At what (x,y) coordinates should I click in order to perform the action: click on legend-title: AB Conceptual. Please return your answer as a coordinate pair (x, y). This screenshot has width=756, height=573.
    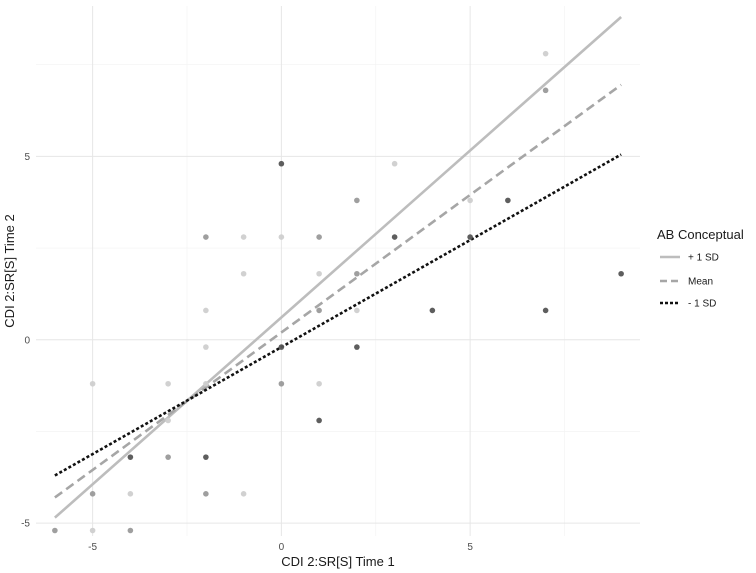
    Looking at the image, I should click on (700, 234).